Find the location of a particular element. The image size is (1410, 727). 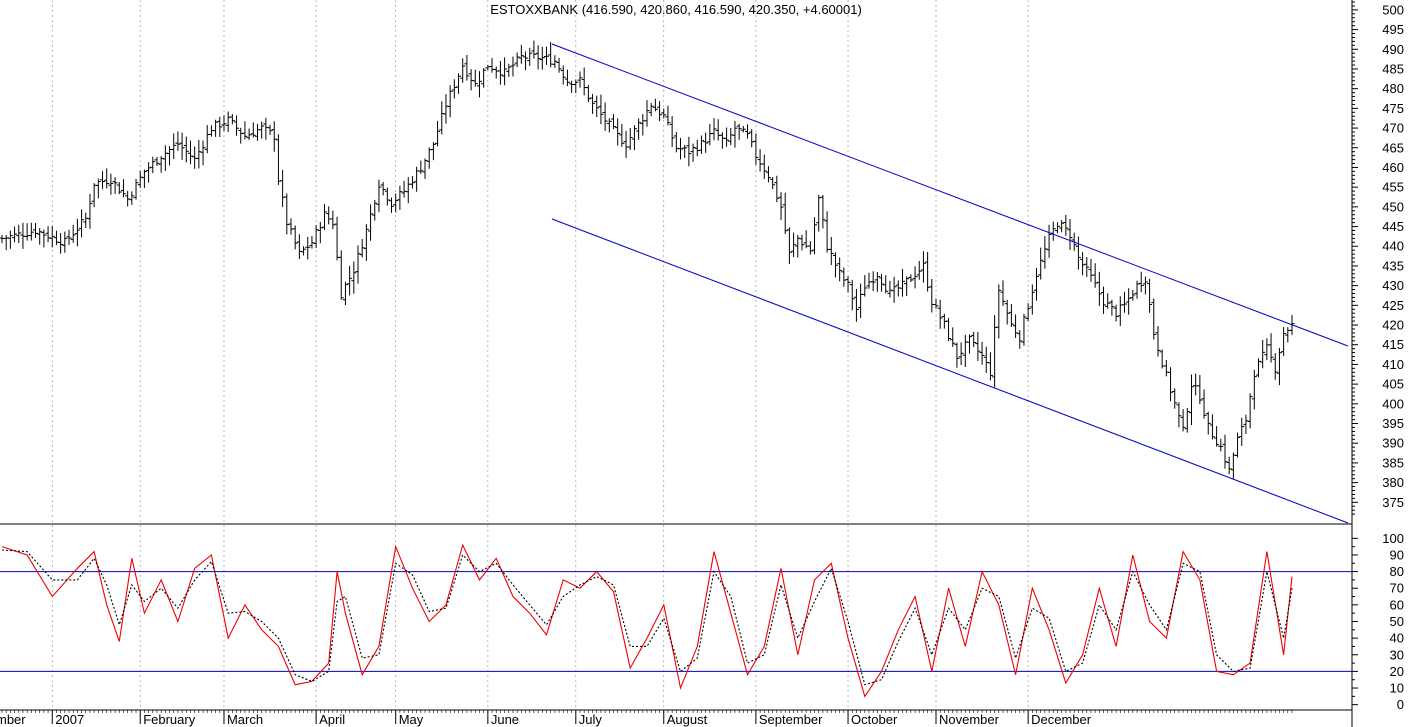

y-tick-label: 405 is located at coordinates (1393, 384).